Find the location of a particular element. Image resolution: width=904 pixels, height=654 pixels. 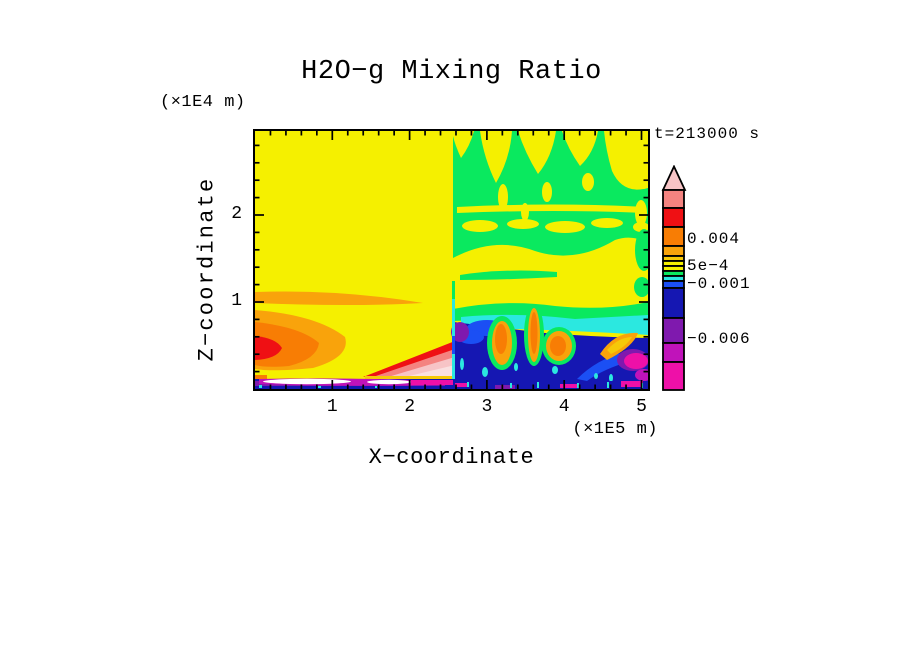

colorbar-label: −0.006 is located at coordinates (719, 339).